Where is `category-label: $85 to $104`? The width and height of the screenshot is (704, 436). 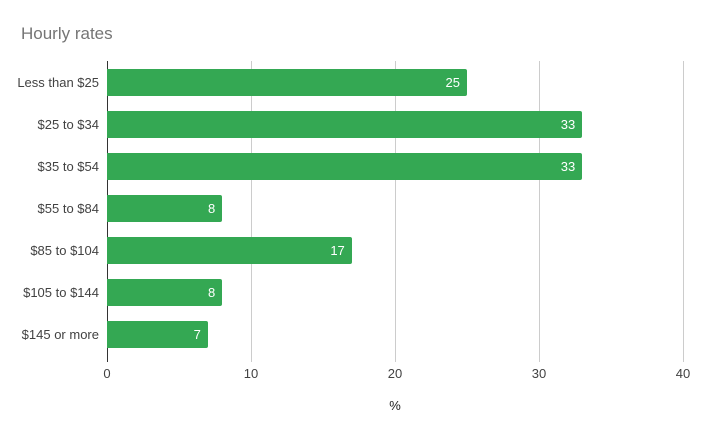
category-label: $85 to $104 is located at coordinates (64, 251).